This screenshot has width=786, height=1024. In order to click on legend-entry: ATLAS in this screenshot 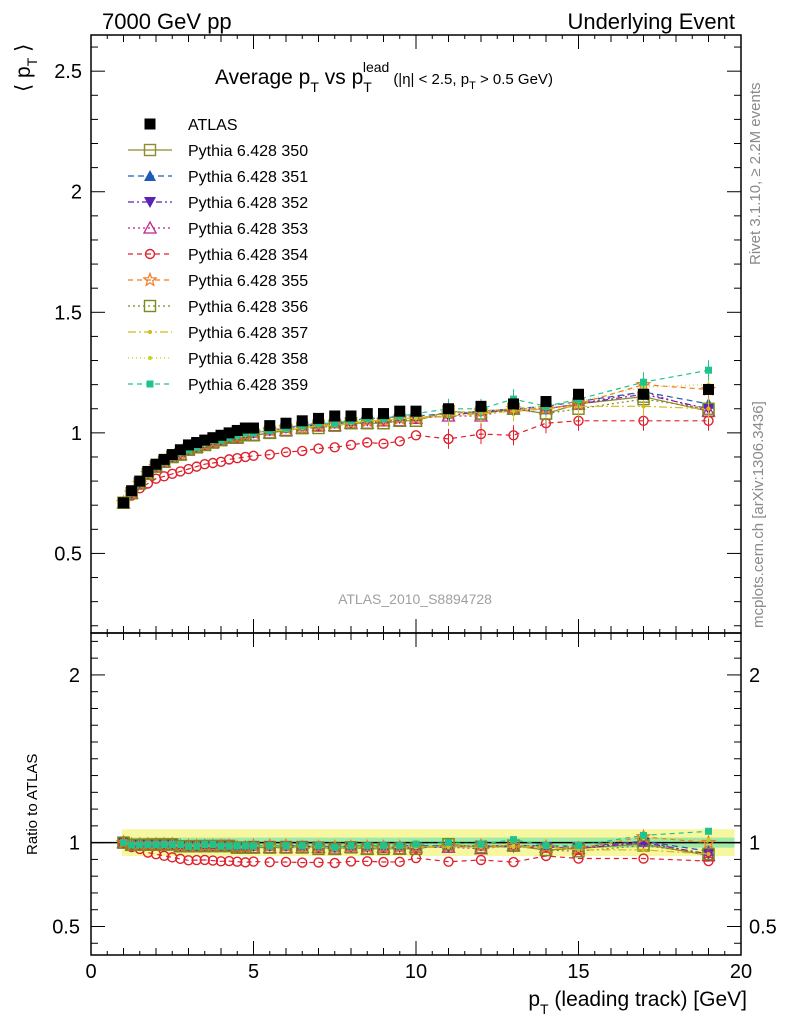, I will do `click(213, 125)`.